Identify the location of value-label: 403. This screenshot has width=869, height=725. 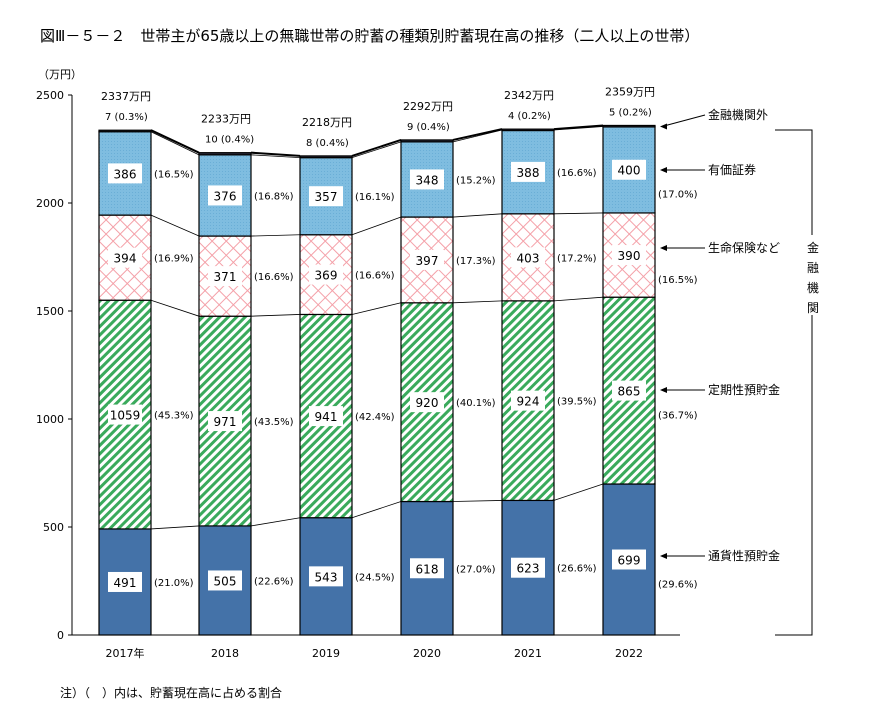
(528, 258).